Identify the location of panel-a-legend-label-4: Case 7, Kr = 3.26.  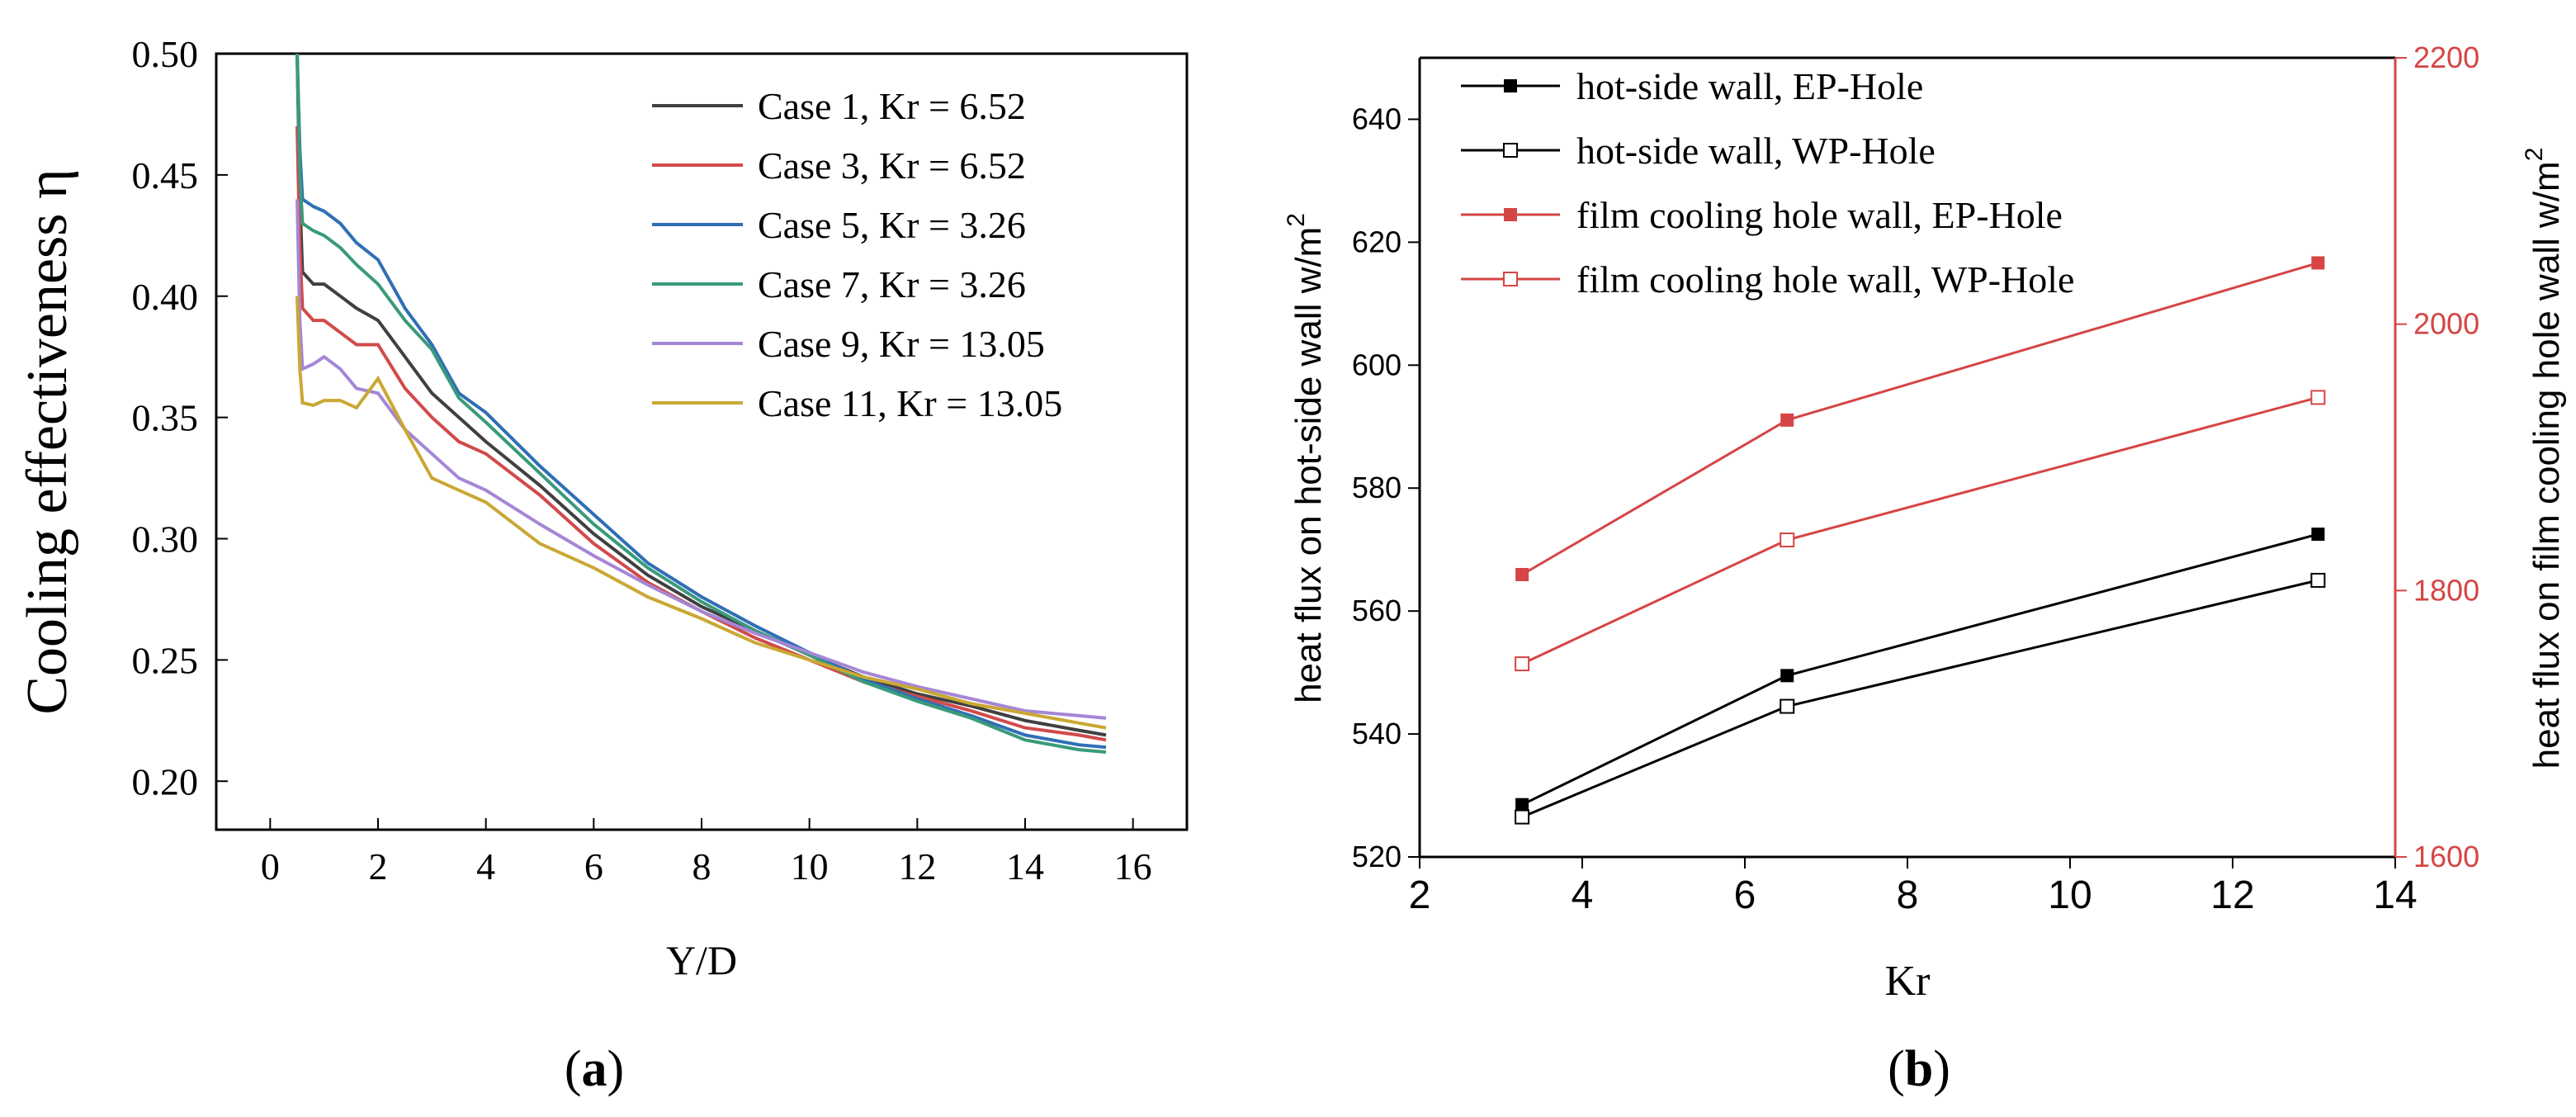
(892, 284).